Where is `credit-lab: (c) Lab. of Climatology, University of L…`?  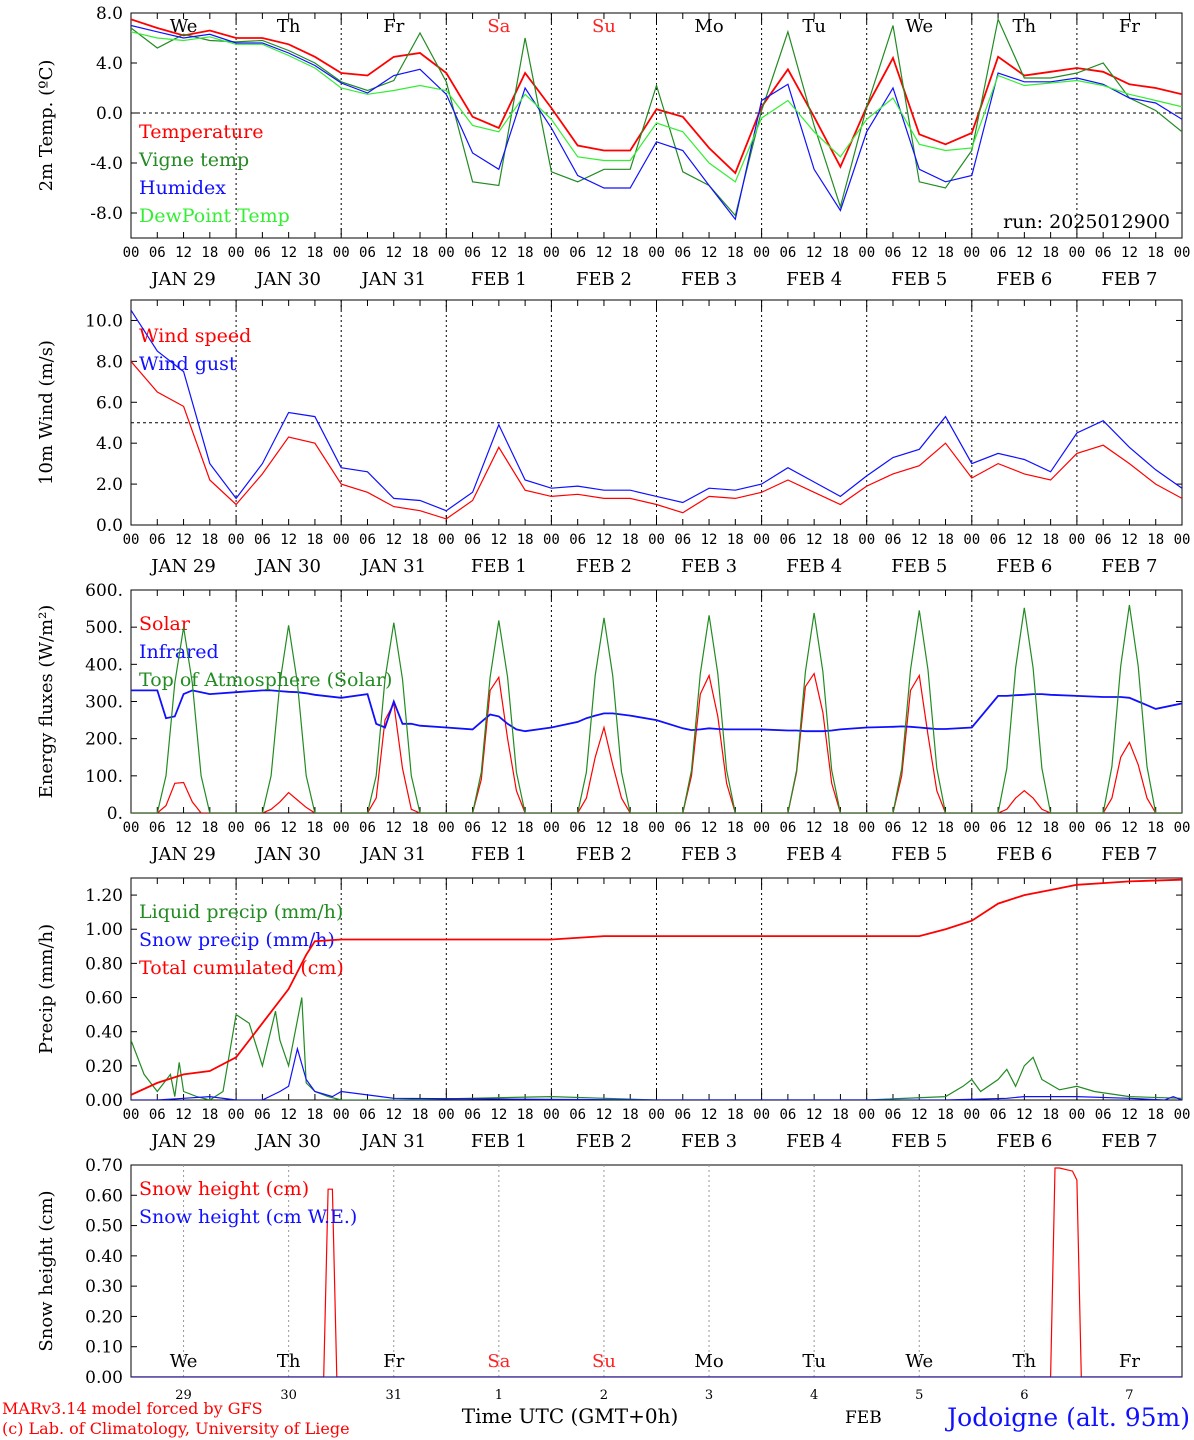
credit-lab: (c) Lab. of Climatology, University of L… is located at coordinates (176, 1428).